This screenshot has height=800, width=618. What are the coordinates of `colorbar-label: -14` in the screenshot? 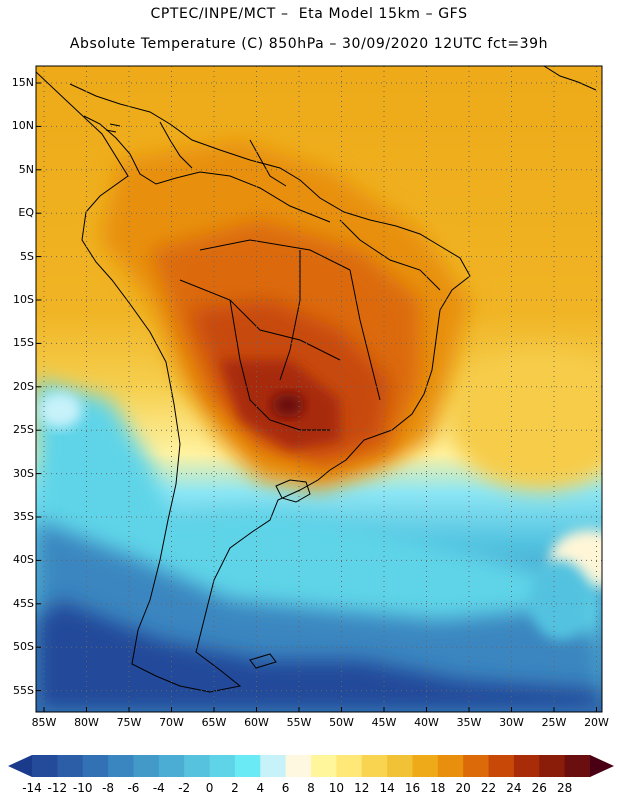 It's located at (32, 788).